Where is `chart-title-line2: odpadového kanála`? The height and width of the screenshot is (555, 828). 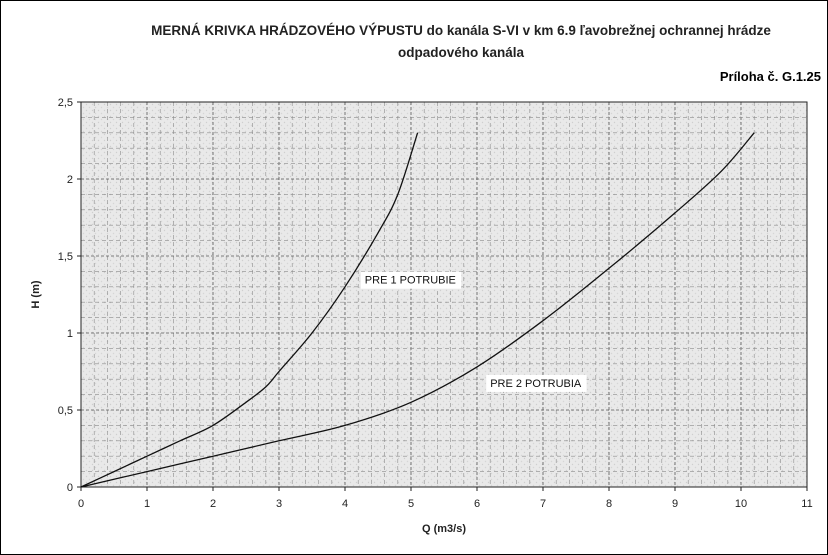
chart-title-line2: odpadového kanála is located at coordinates (461, 52).